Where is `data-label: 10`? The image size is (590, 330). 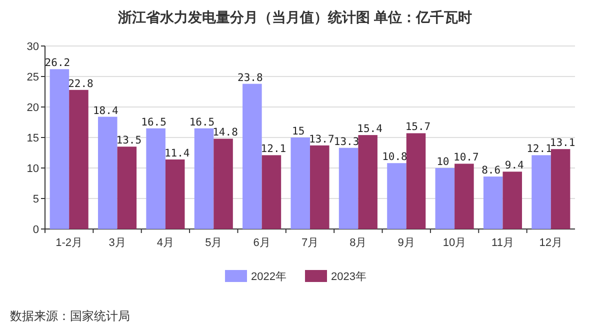
data-label: 10 is located at coordinates (443, 162).